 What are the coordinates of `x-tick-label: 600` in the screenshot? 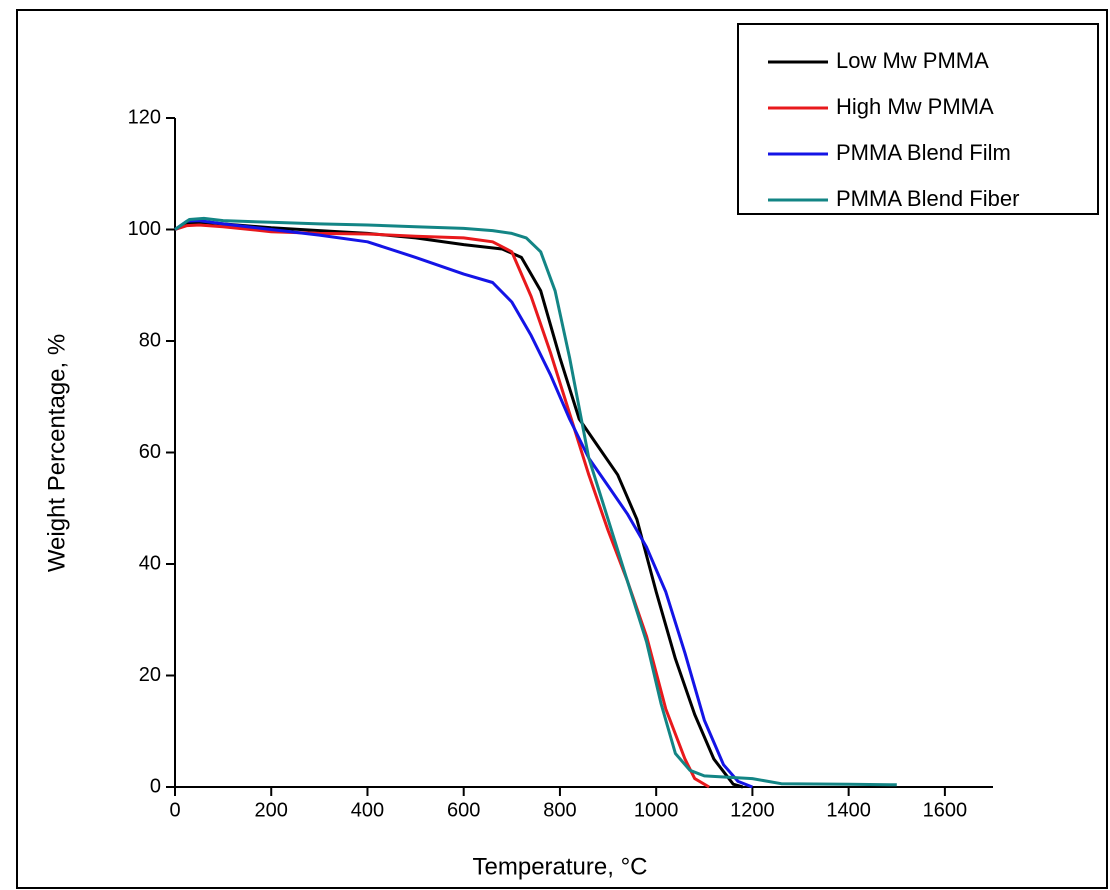 It's located at (463, 810).